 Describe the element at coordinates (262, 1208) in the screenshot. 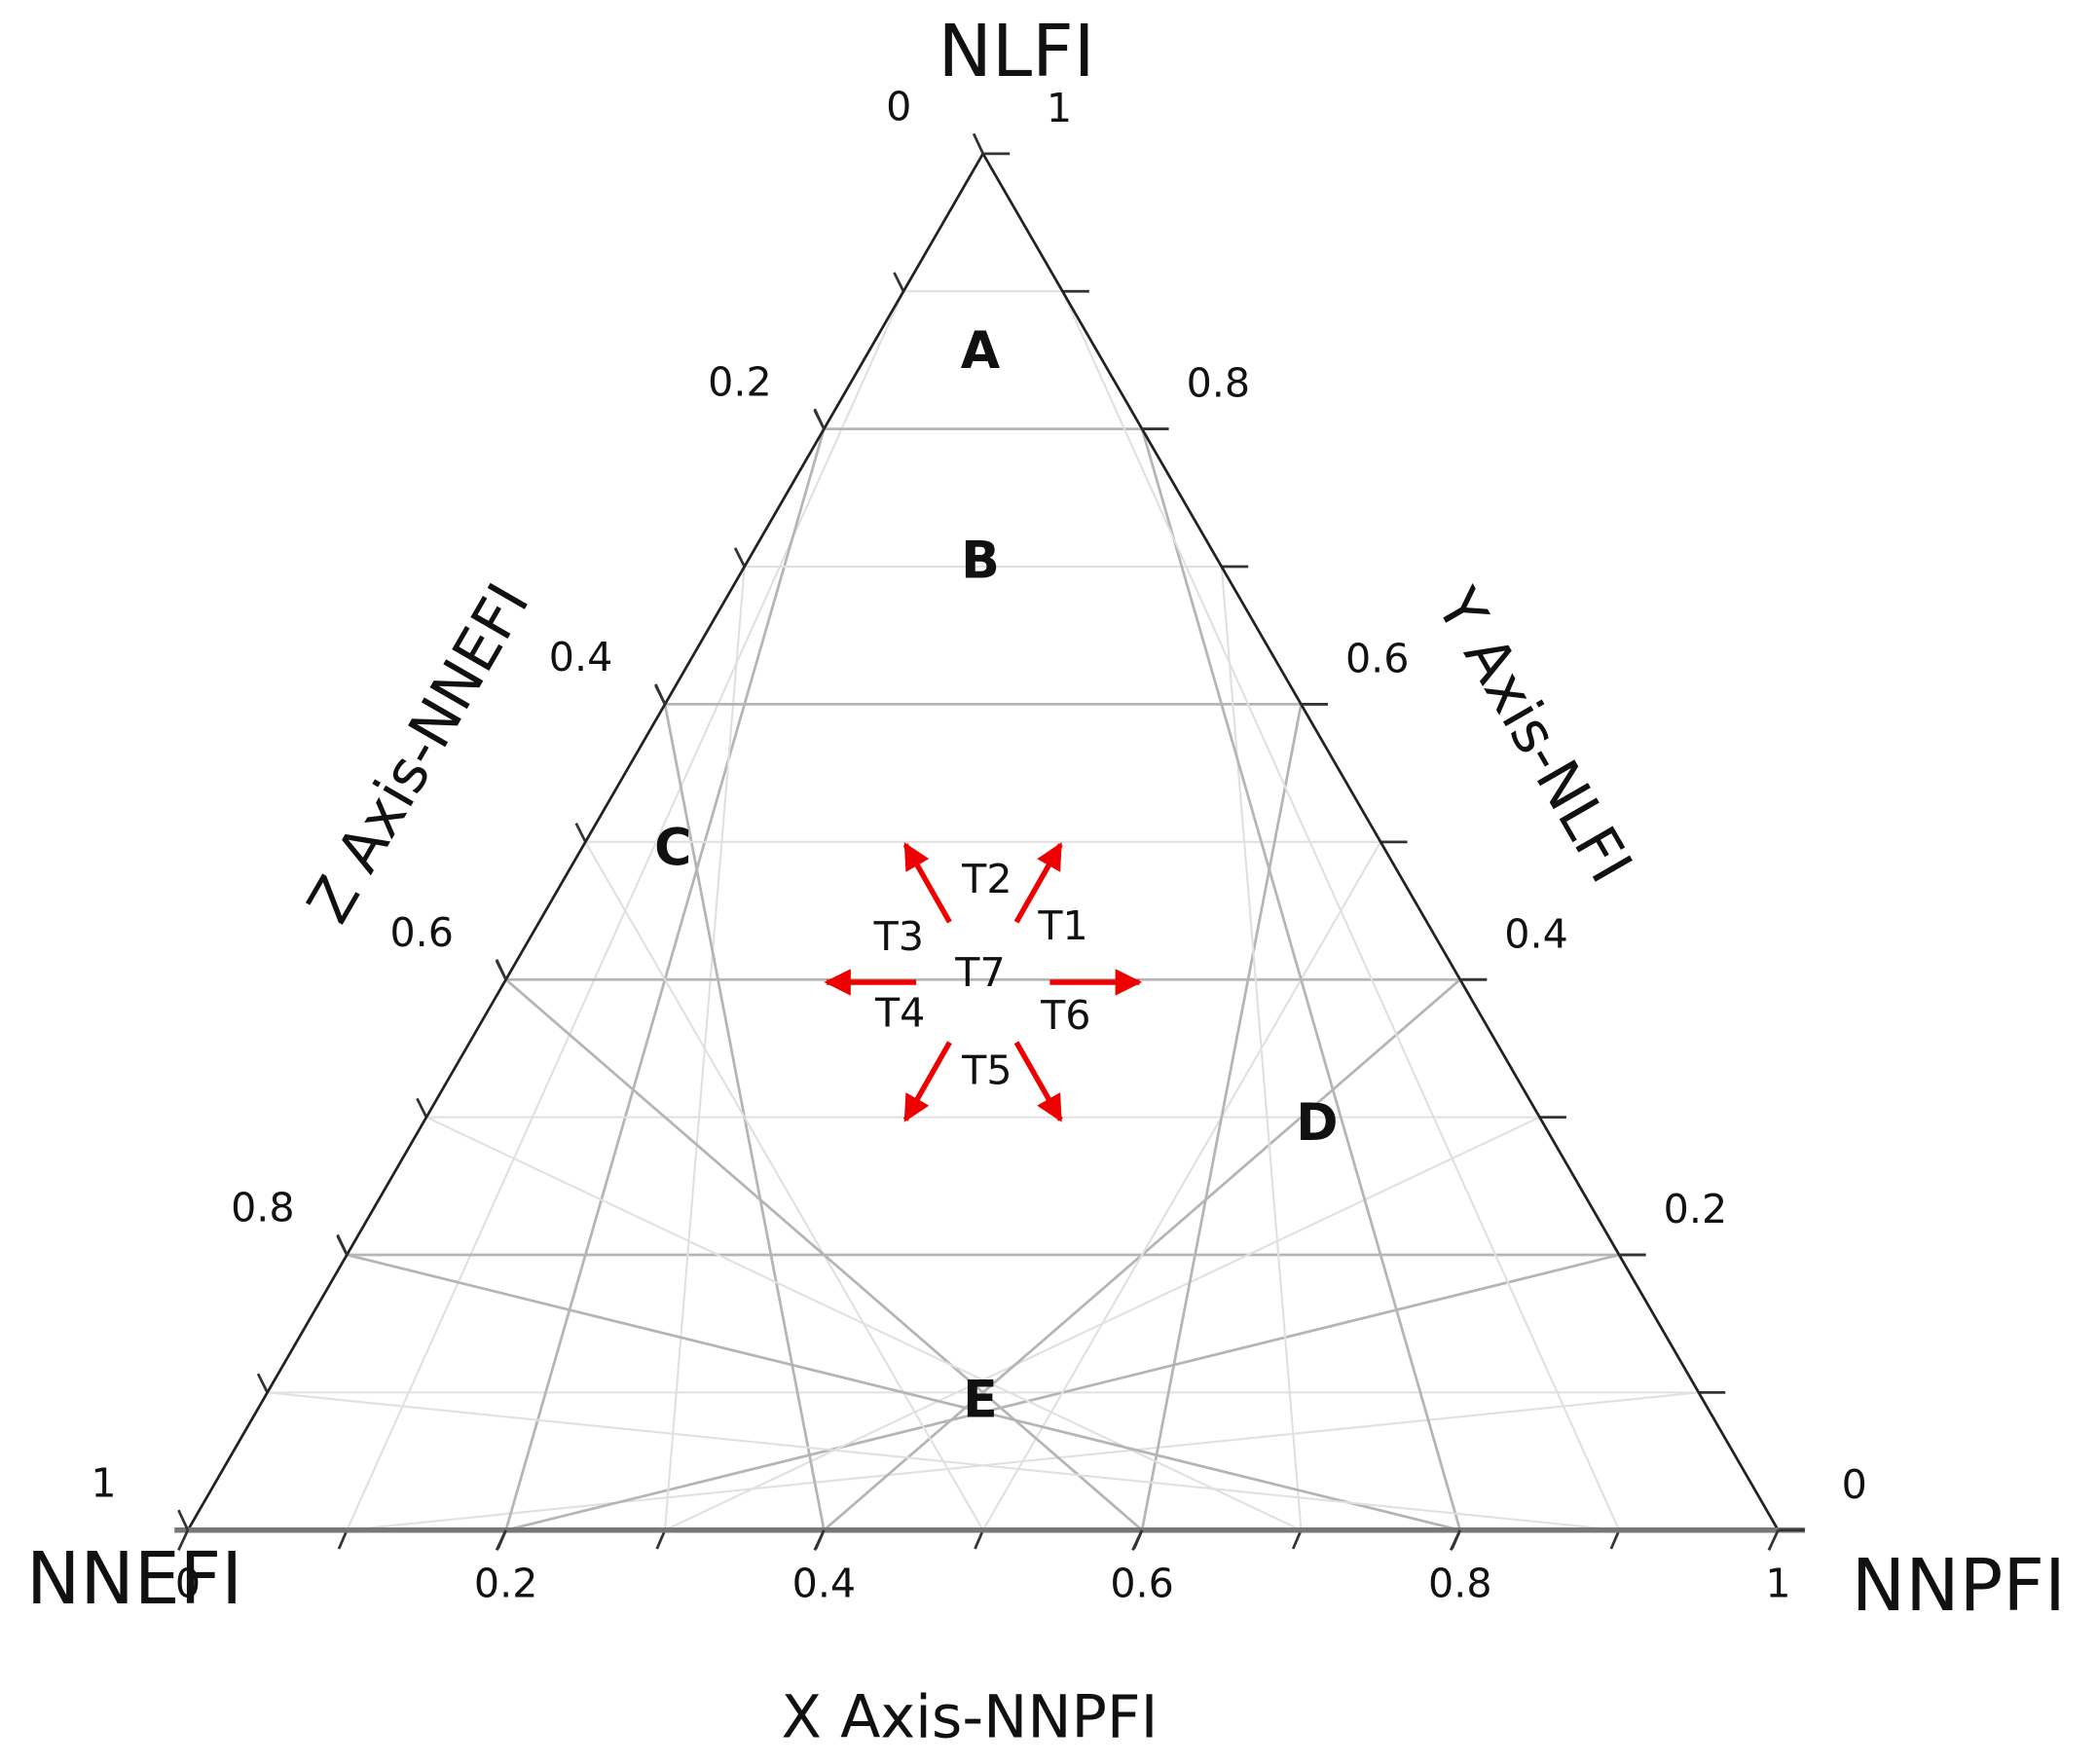

I see `z-tick-label: 0.8` at that location.